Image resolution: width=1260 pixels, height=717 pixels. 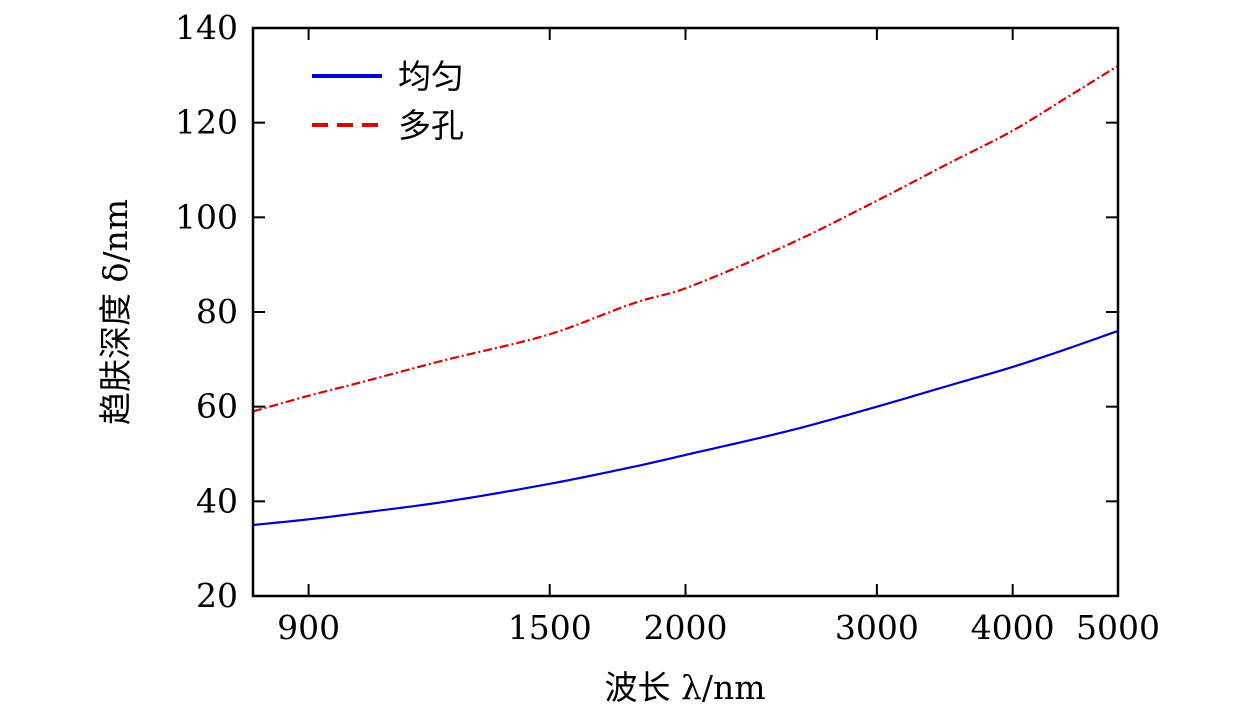 I want to click on legend: 均匀 多孔, so click(x=388, y=101).